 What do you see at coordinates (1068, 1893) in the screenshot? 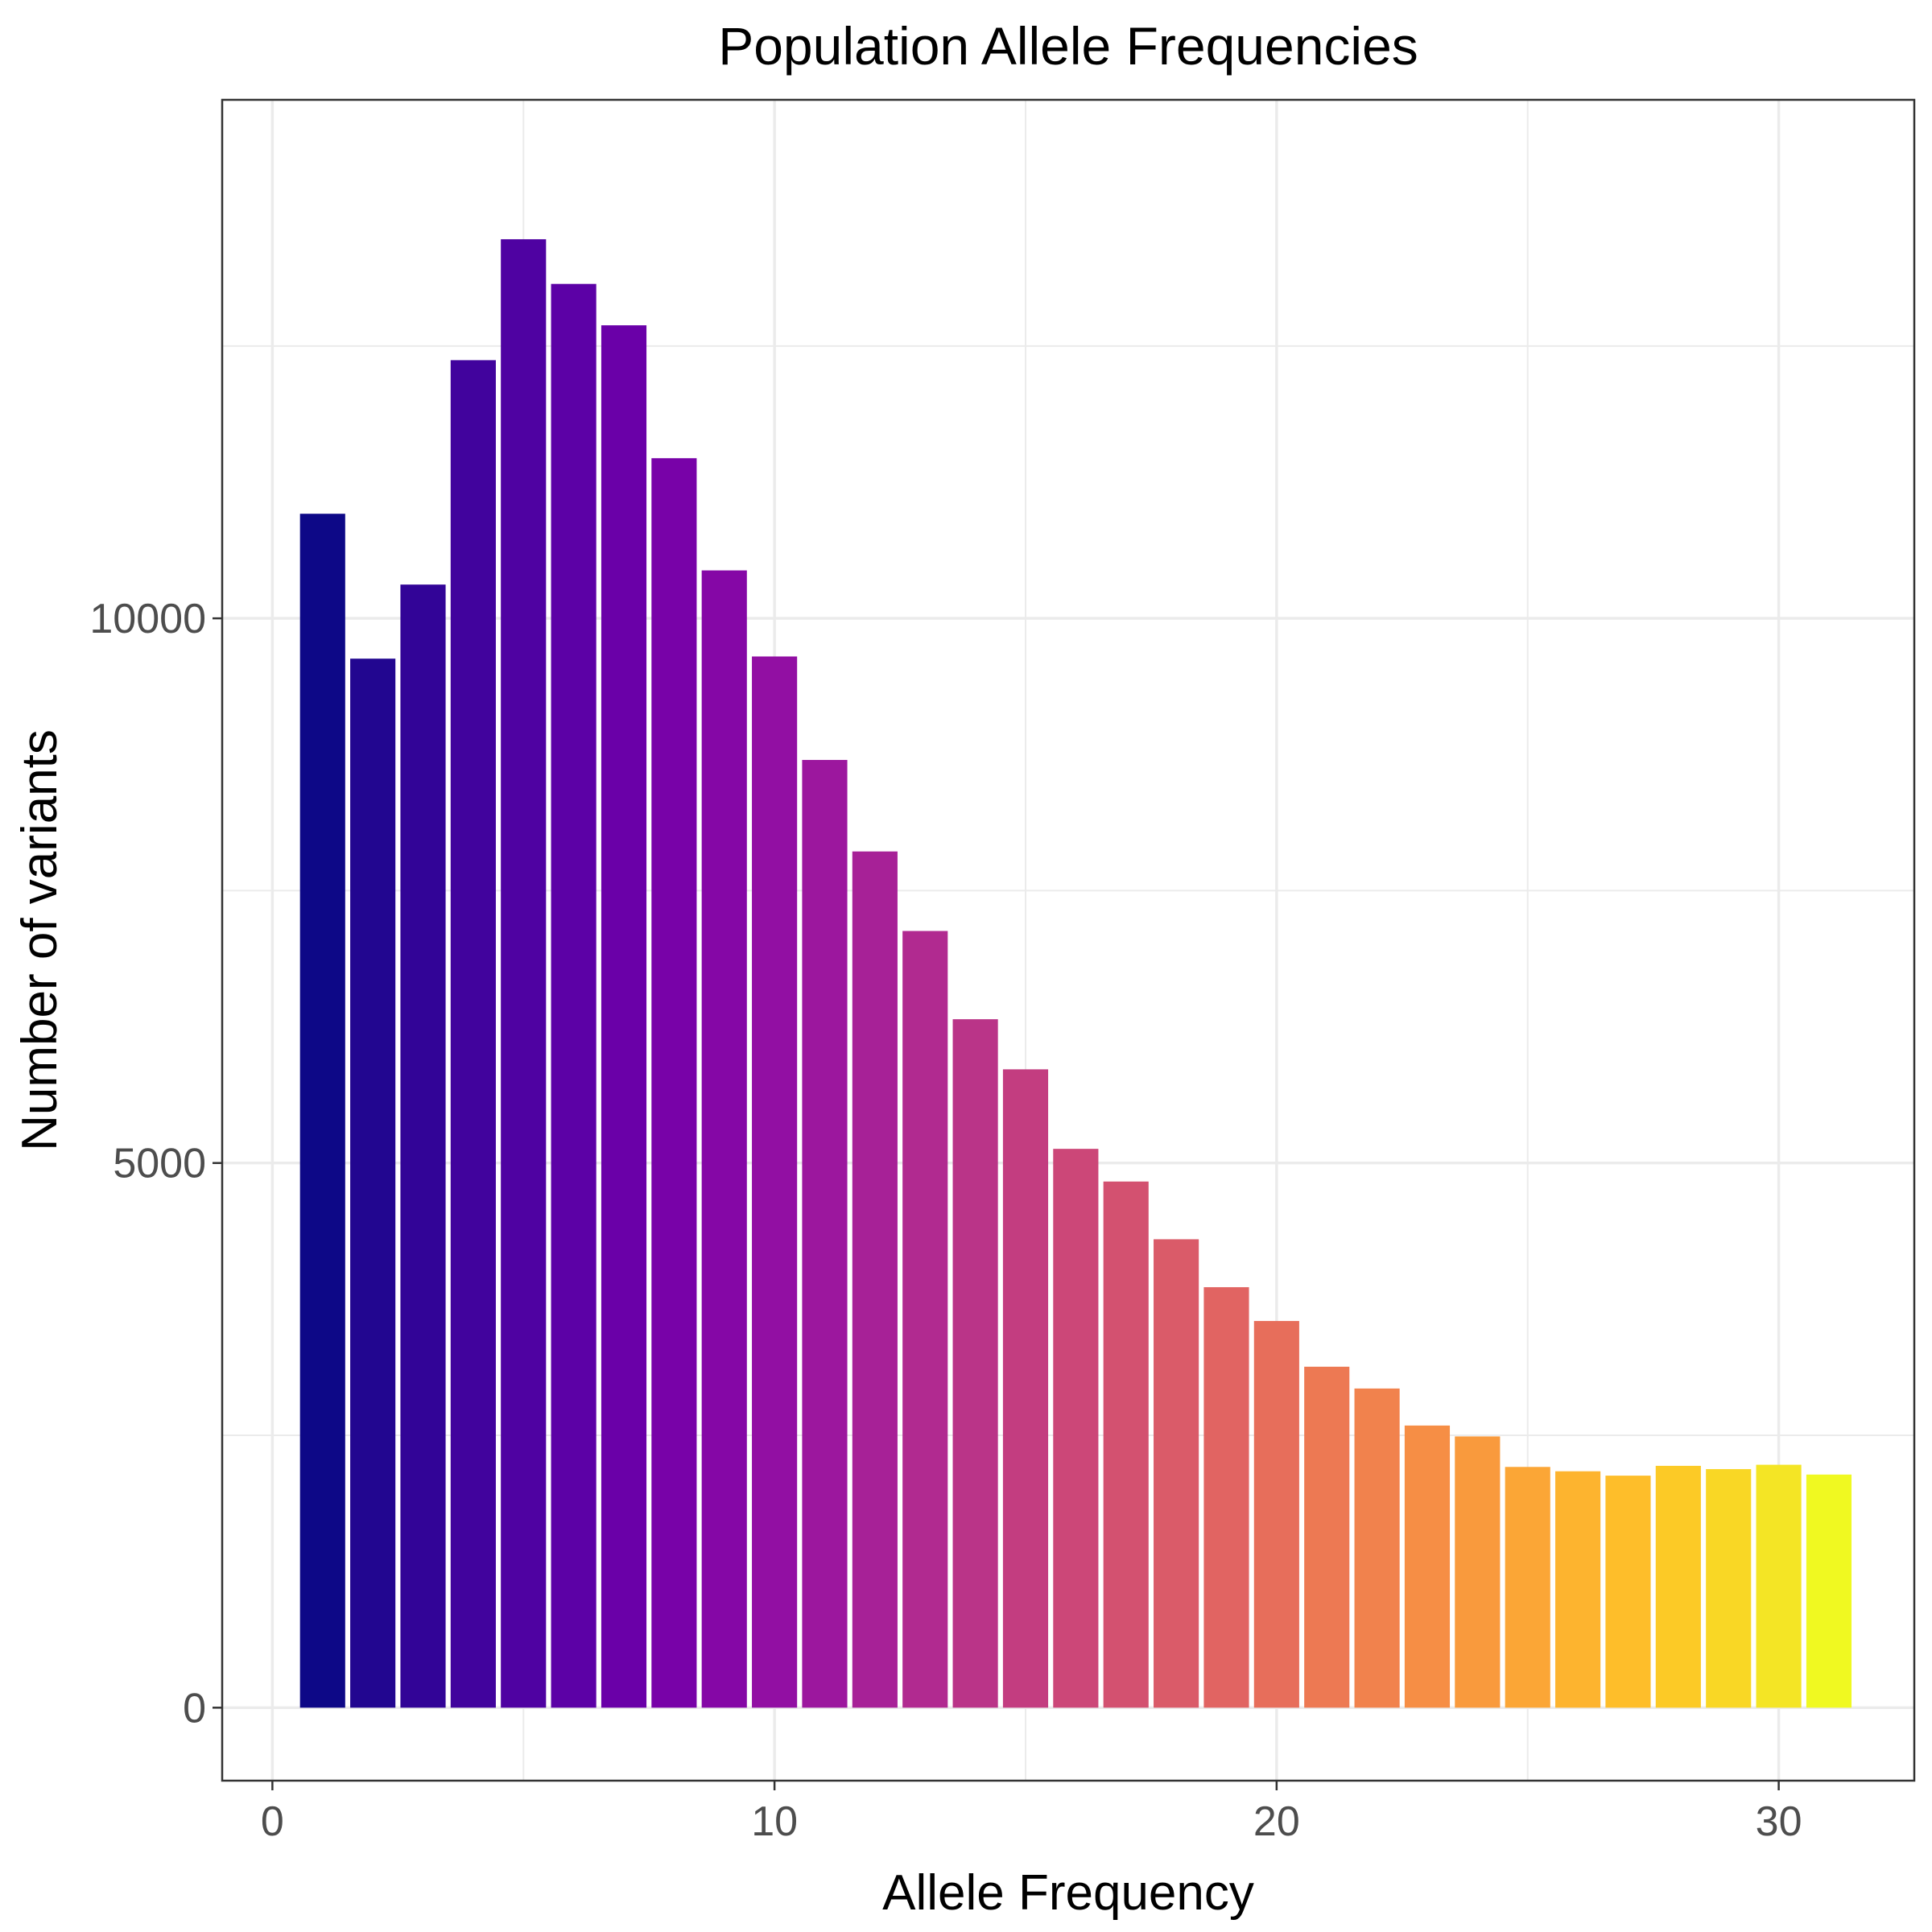
I see `x-axis-title: Allele Frequency` at bounding box center [1068, 1893].